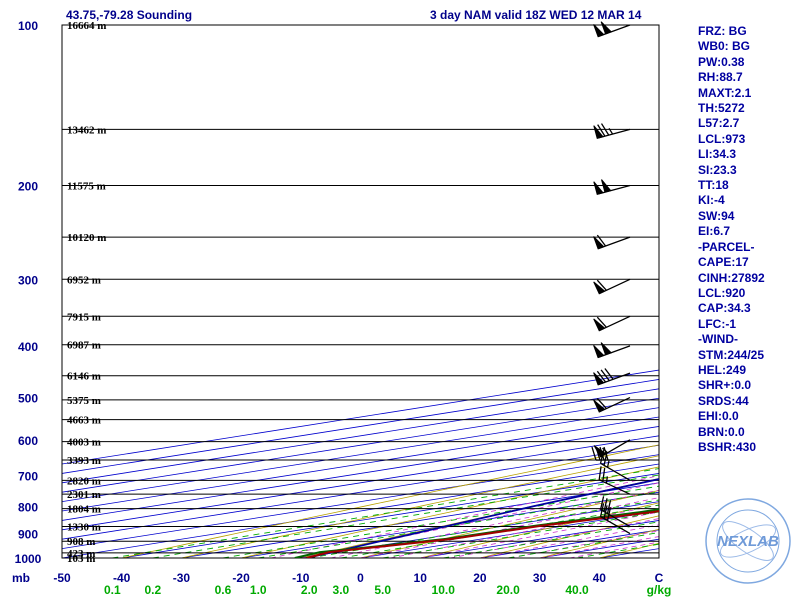 The width and height of the screenshot is (800, 600). What do you see at coordinates (21, 578) in the screenshot?
I see `pressure-unit-label: mb` at bounding box center [21, 578].